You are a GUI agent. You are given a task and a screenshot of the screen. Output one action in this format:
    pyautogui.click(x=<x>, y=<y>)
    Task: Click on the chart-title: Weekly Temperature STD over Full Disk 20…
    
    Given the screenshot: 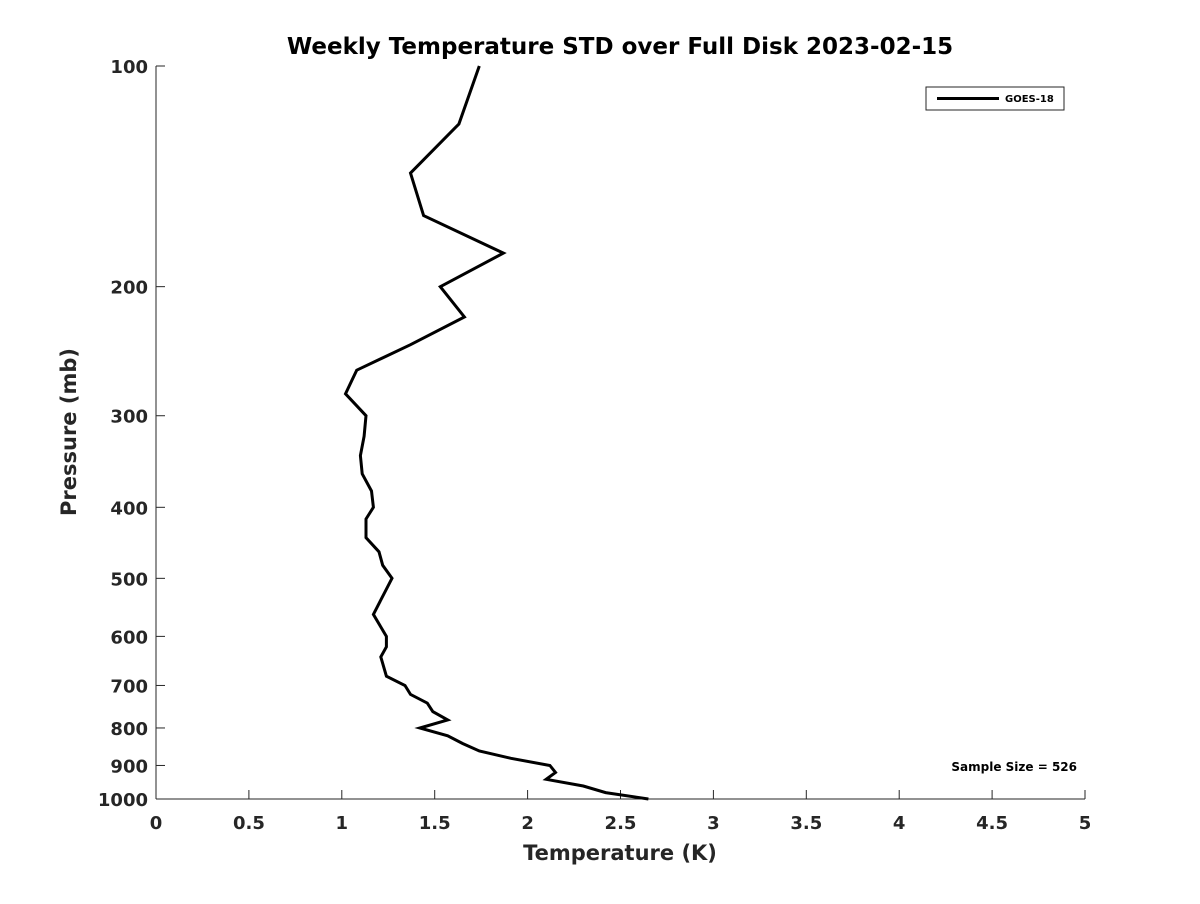 What is the action you would take?
    pyautogui.click(x=620, y=47)
    